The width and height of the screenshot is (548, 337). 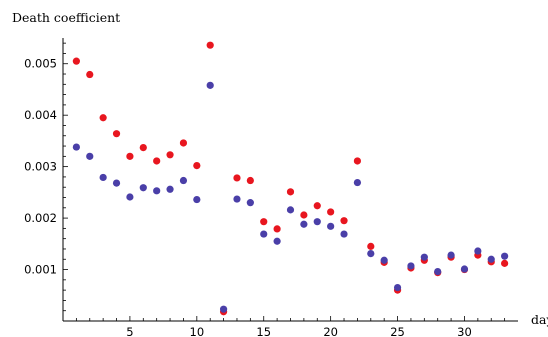 I want to click on x-axis-label: day, so click(x=539, y=319).